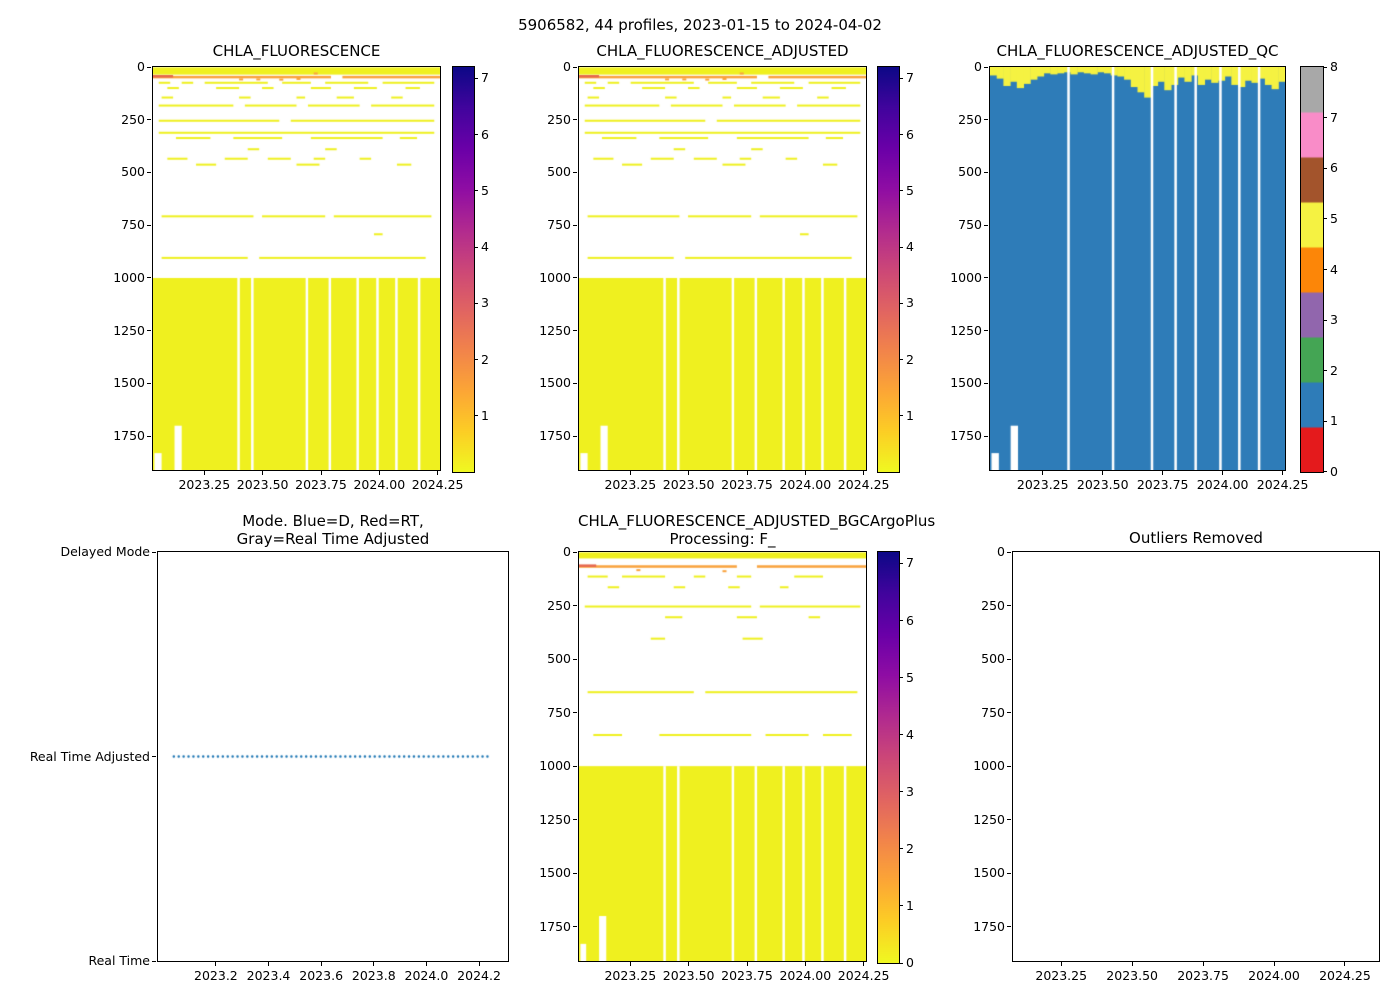  What do you see at coordinates (333, 539) in the screenshot?
I see `panel-title-mode-line2: Gray=Real Time Adjusted` at bounding box center [333, 539].